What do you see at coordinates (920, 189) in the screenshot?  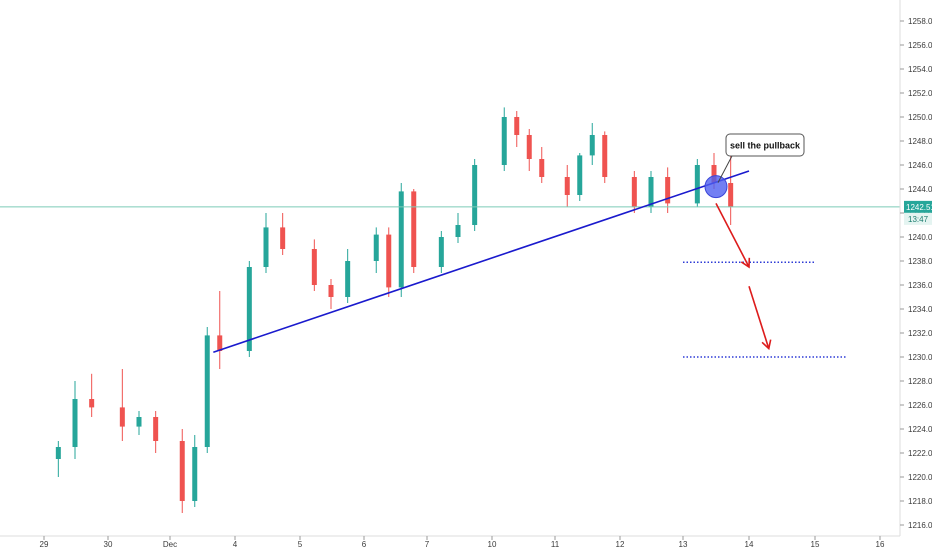 I see `price-tick-label: 1244.00` at bounding box center [920, 189].